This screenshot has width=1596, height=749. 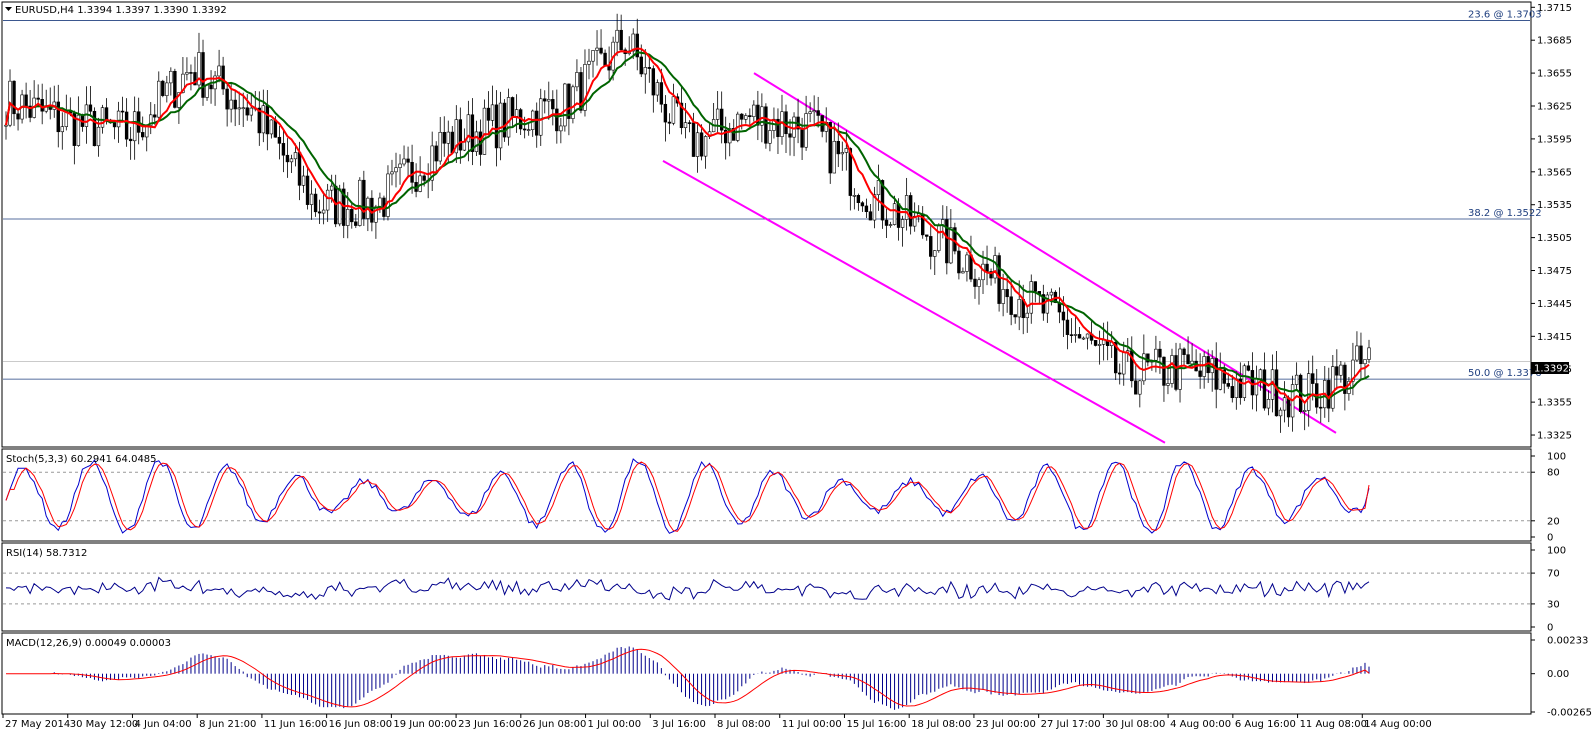 I want to click on rsi-tick-label: 30, so click(x=1553, y=604).